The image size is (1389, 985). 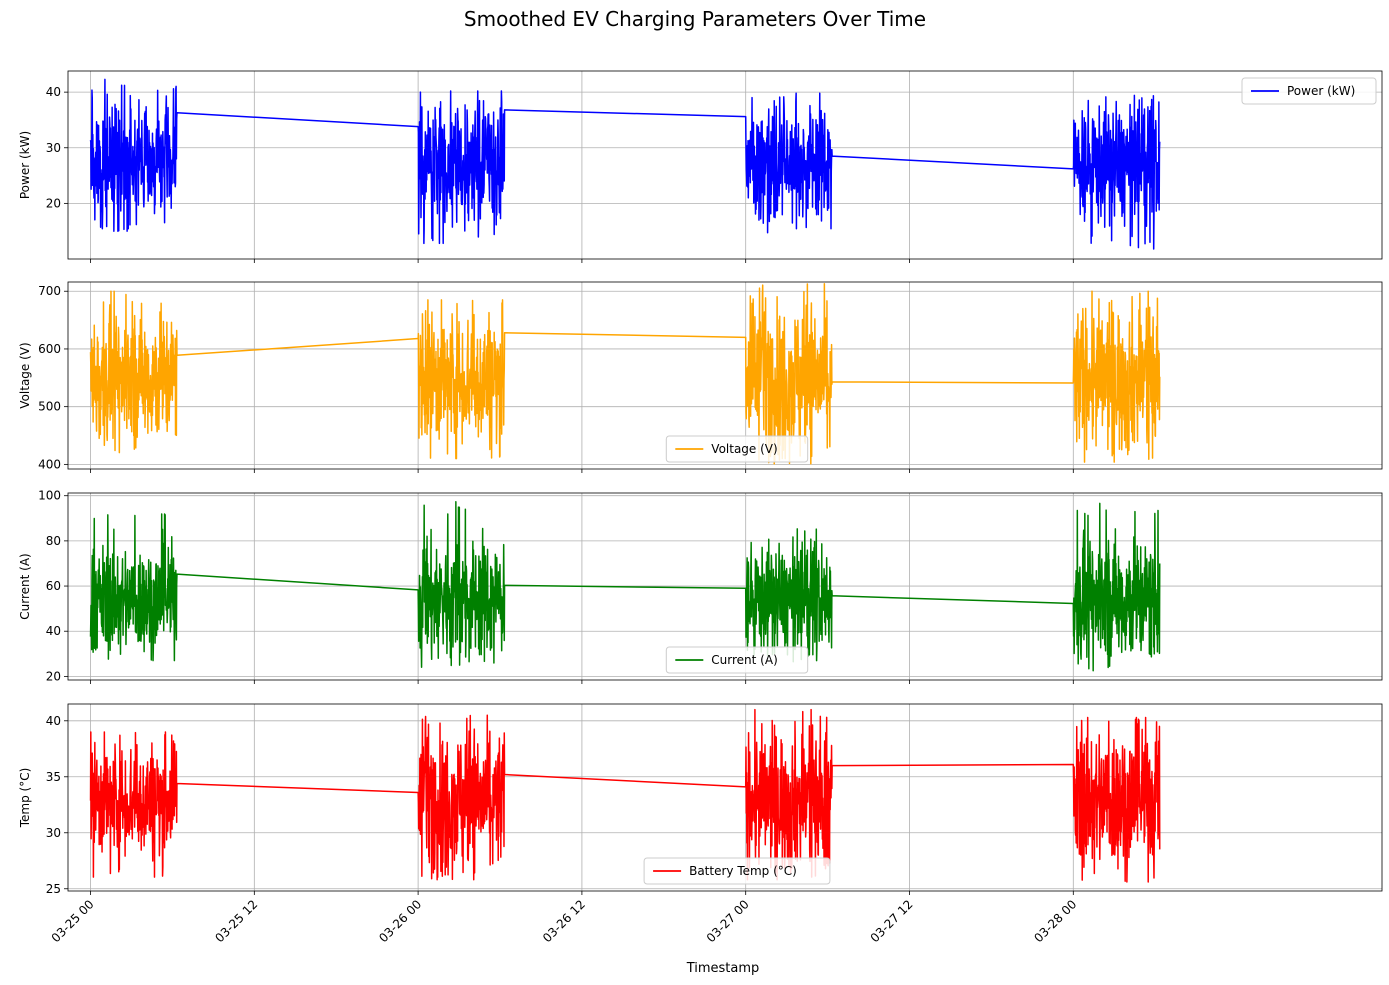 I want to click on x-tick-label-3: 03-26 12, so click(x=564, y=921).